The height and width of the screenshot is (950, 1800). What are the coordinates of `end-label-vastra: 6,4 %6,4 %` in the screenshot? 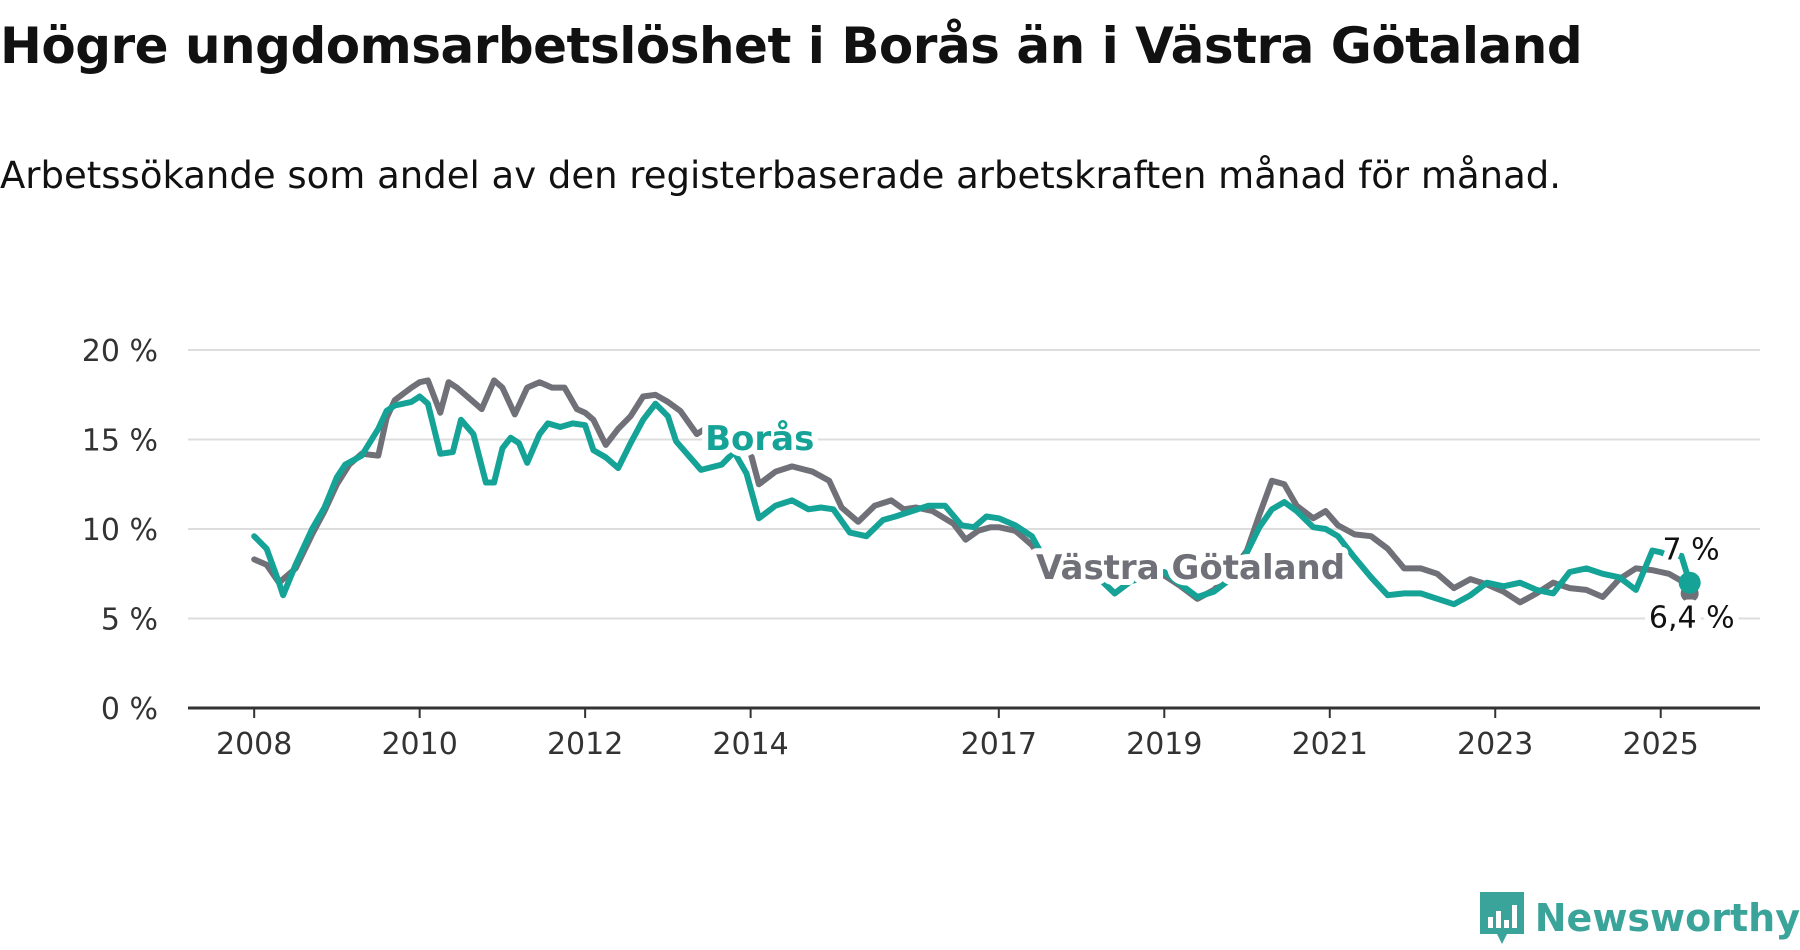 It's located at (1692, 617).